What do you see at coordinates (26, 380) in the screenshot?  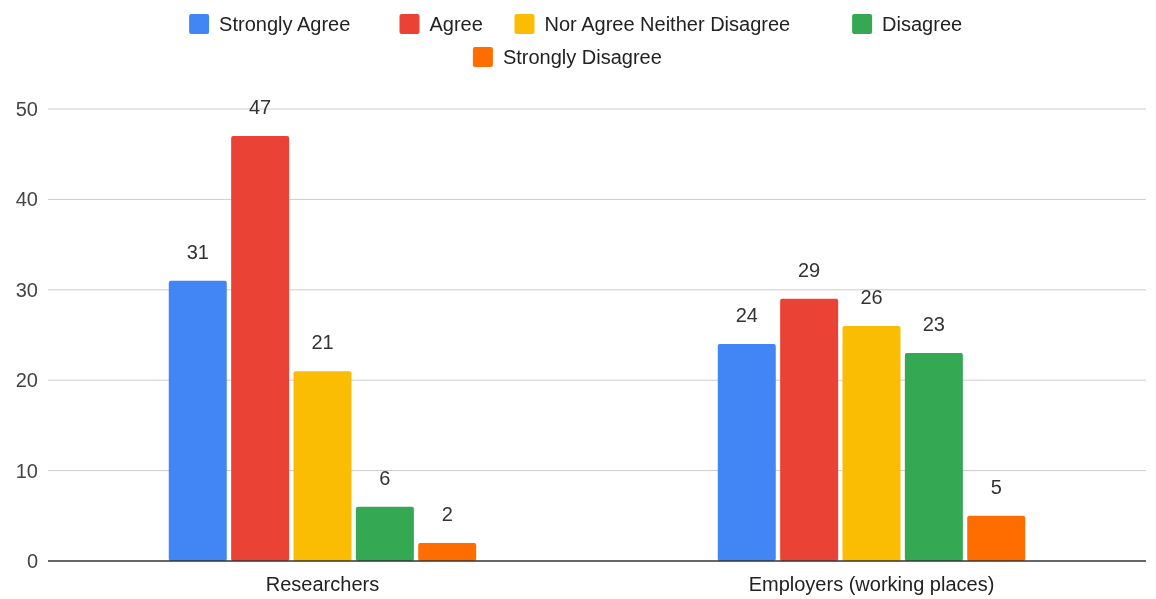 I see `y-tick-label: 20` at bounding box center [26, 380].